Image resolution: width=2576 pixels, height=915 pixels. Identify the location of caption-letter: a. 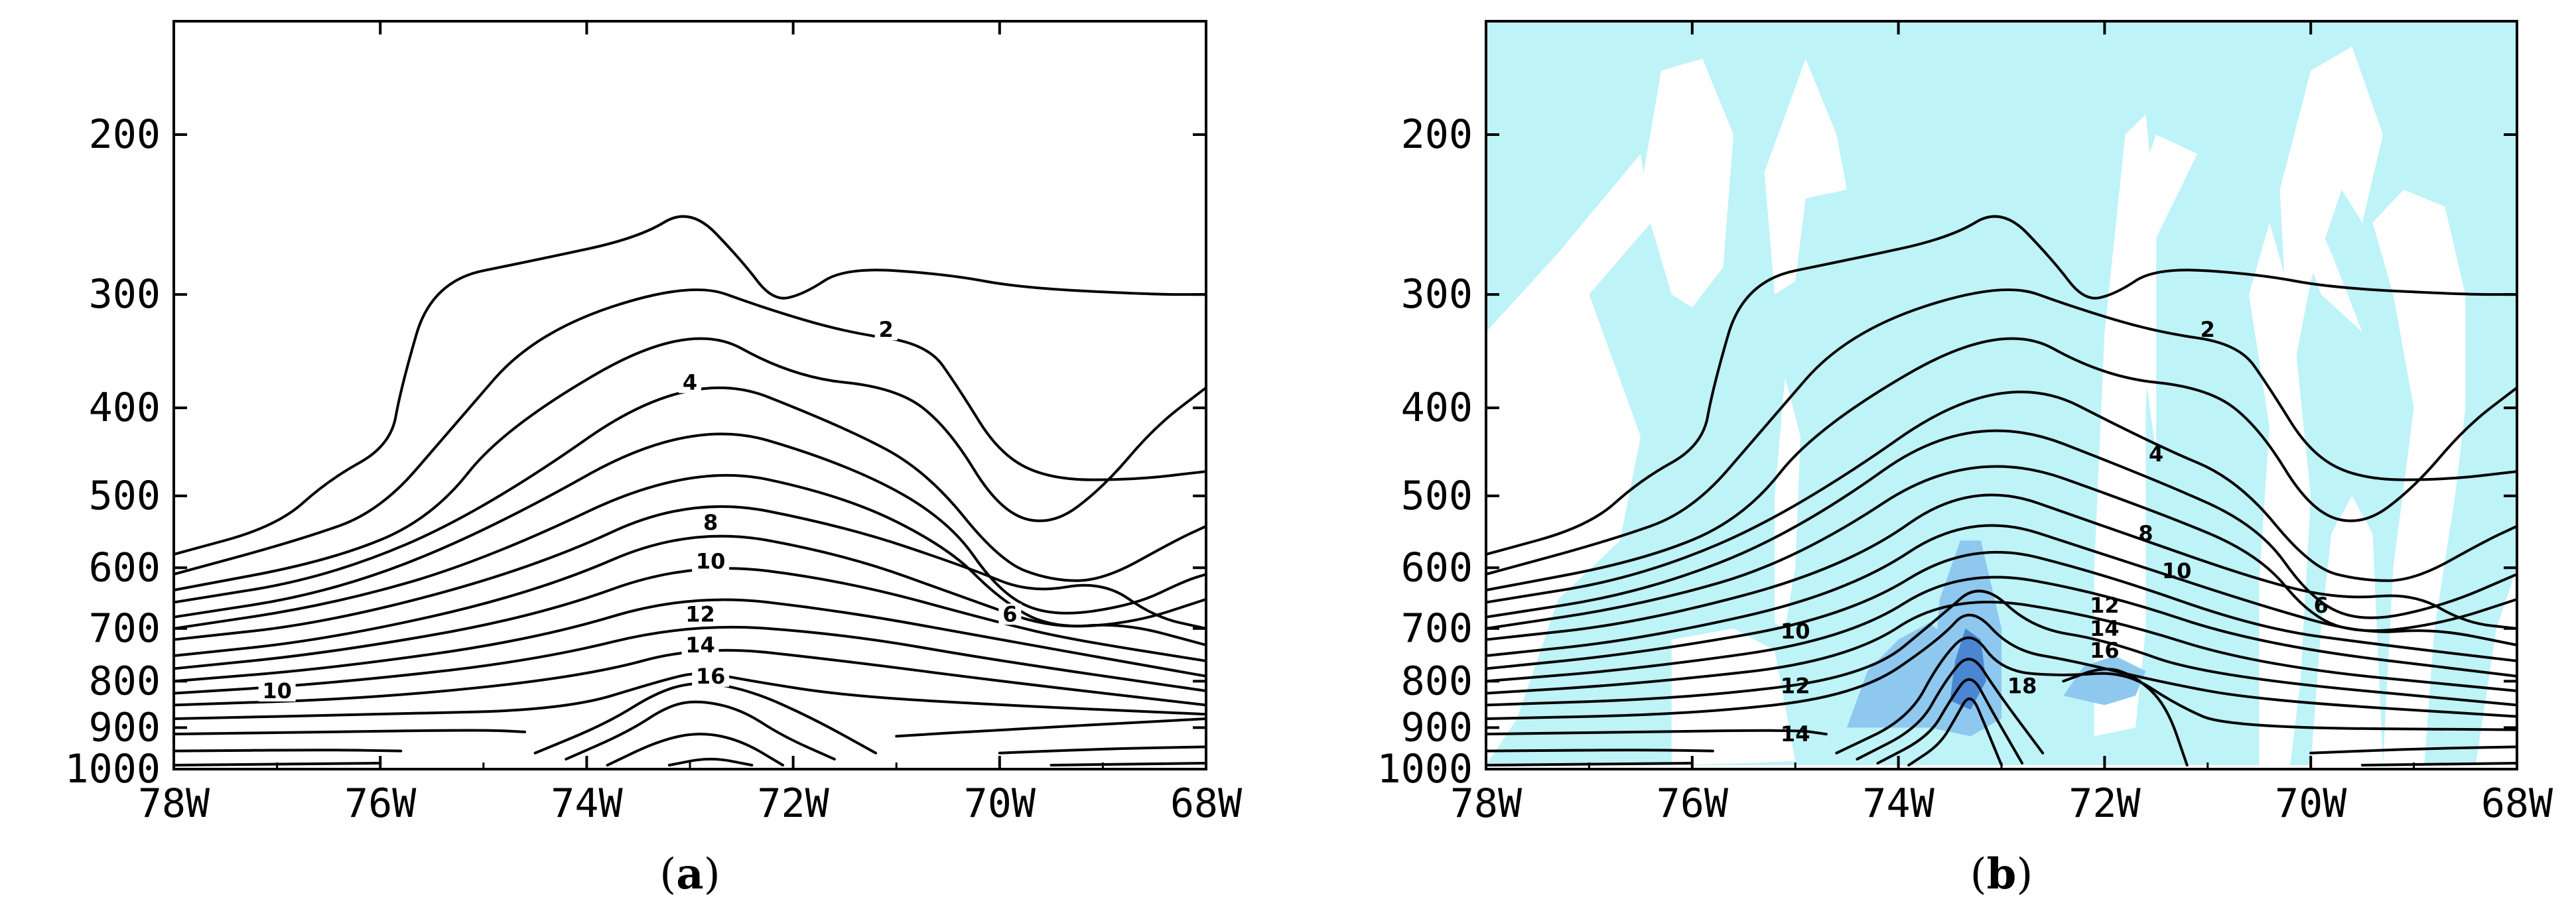
(689, 874).